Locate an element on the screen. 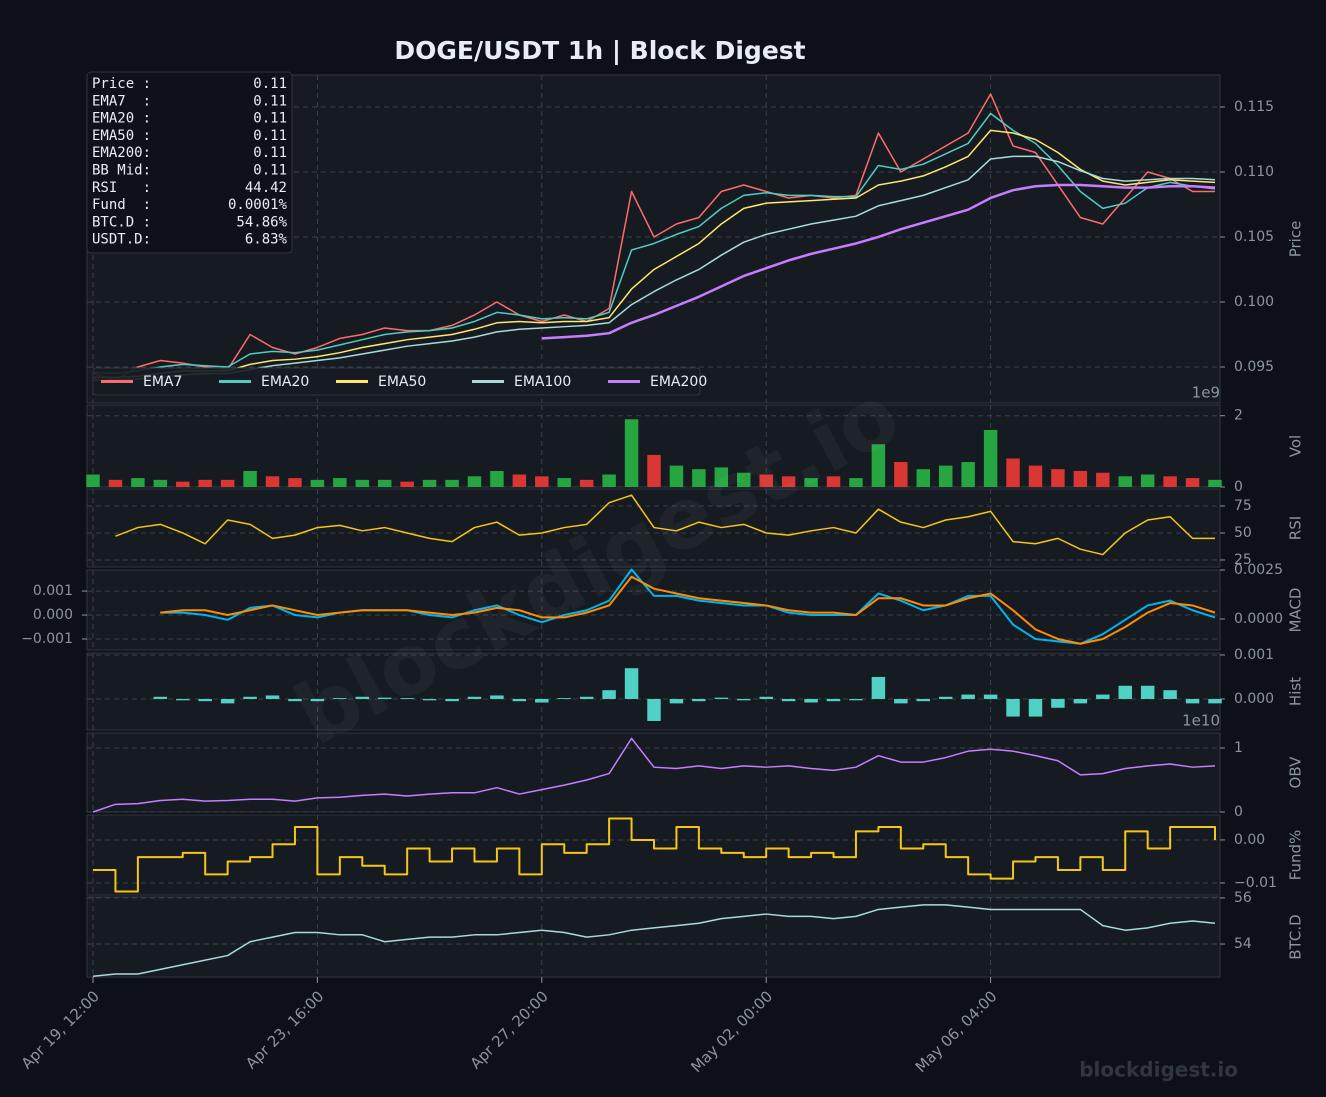 Image resolution: width=1326 pixels, height=1097 pixels. info-key: Fund : is located at coordinates (121, 205).